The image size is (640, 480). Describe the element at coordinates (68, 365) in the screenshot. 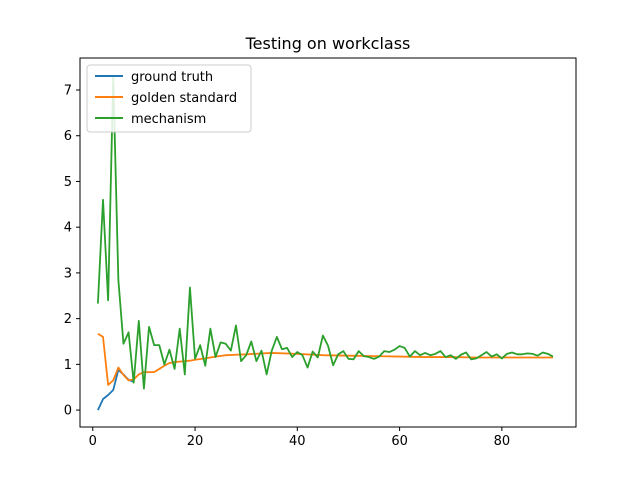

I see `y-tick-label: 1` at that location.